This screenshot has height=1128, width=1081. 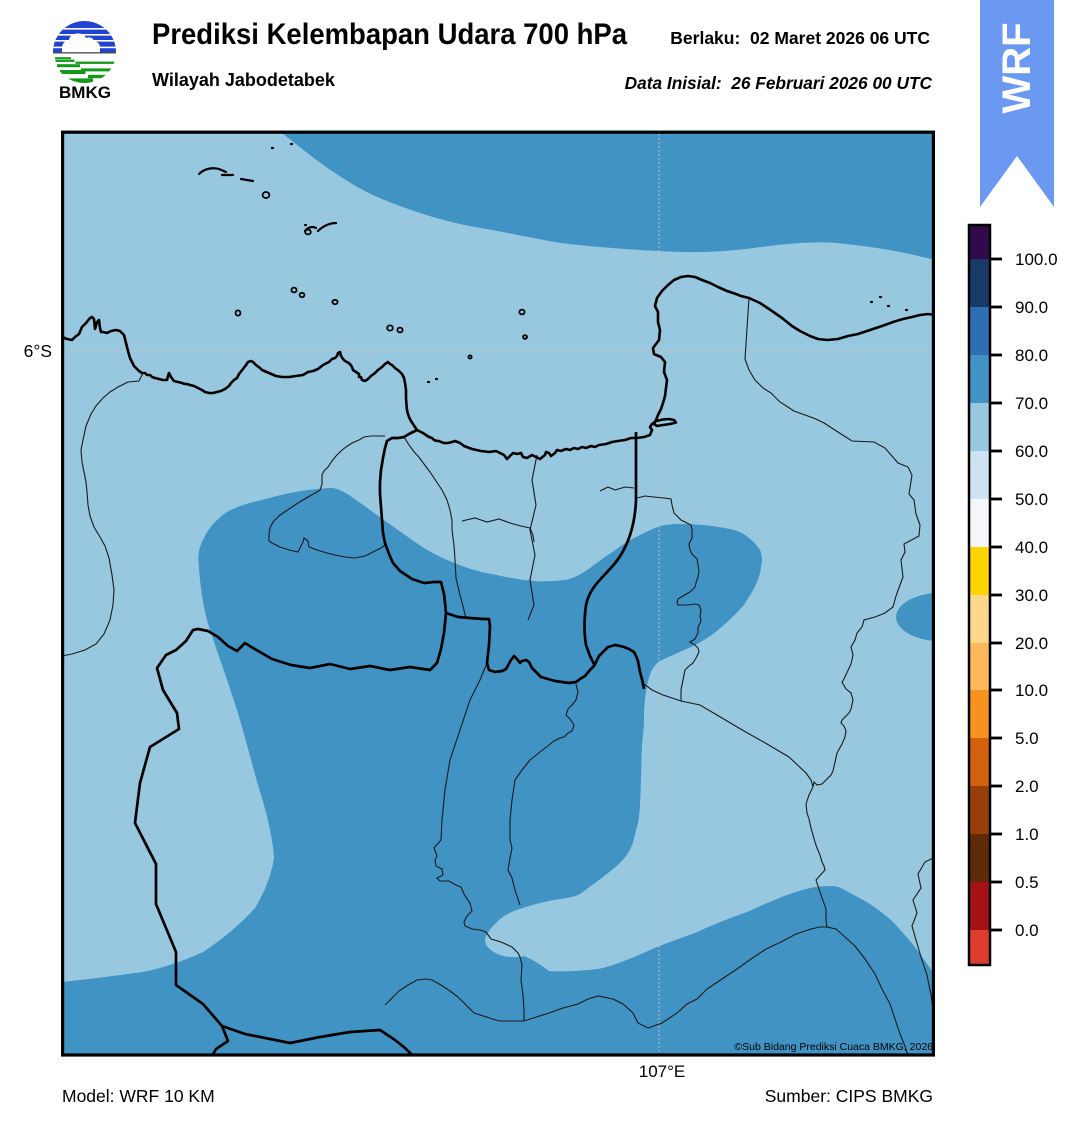 What do you see at coordinates (1027, 930) in the screenshot?
I see `svg-text: 0.0` at bounding box center [1027, 930].